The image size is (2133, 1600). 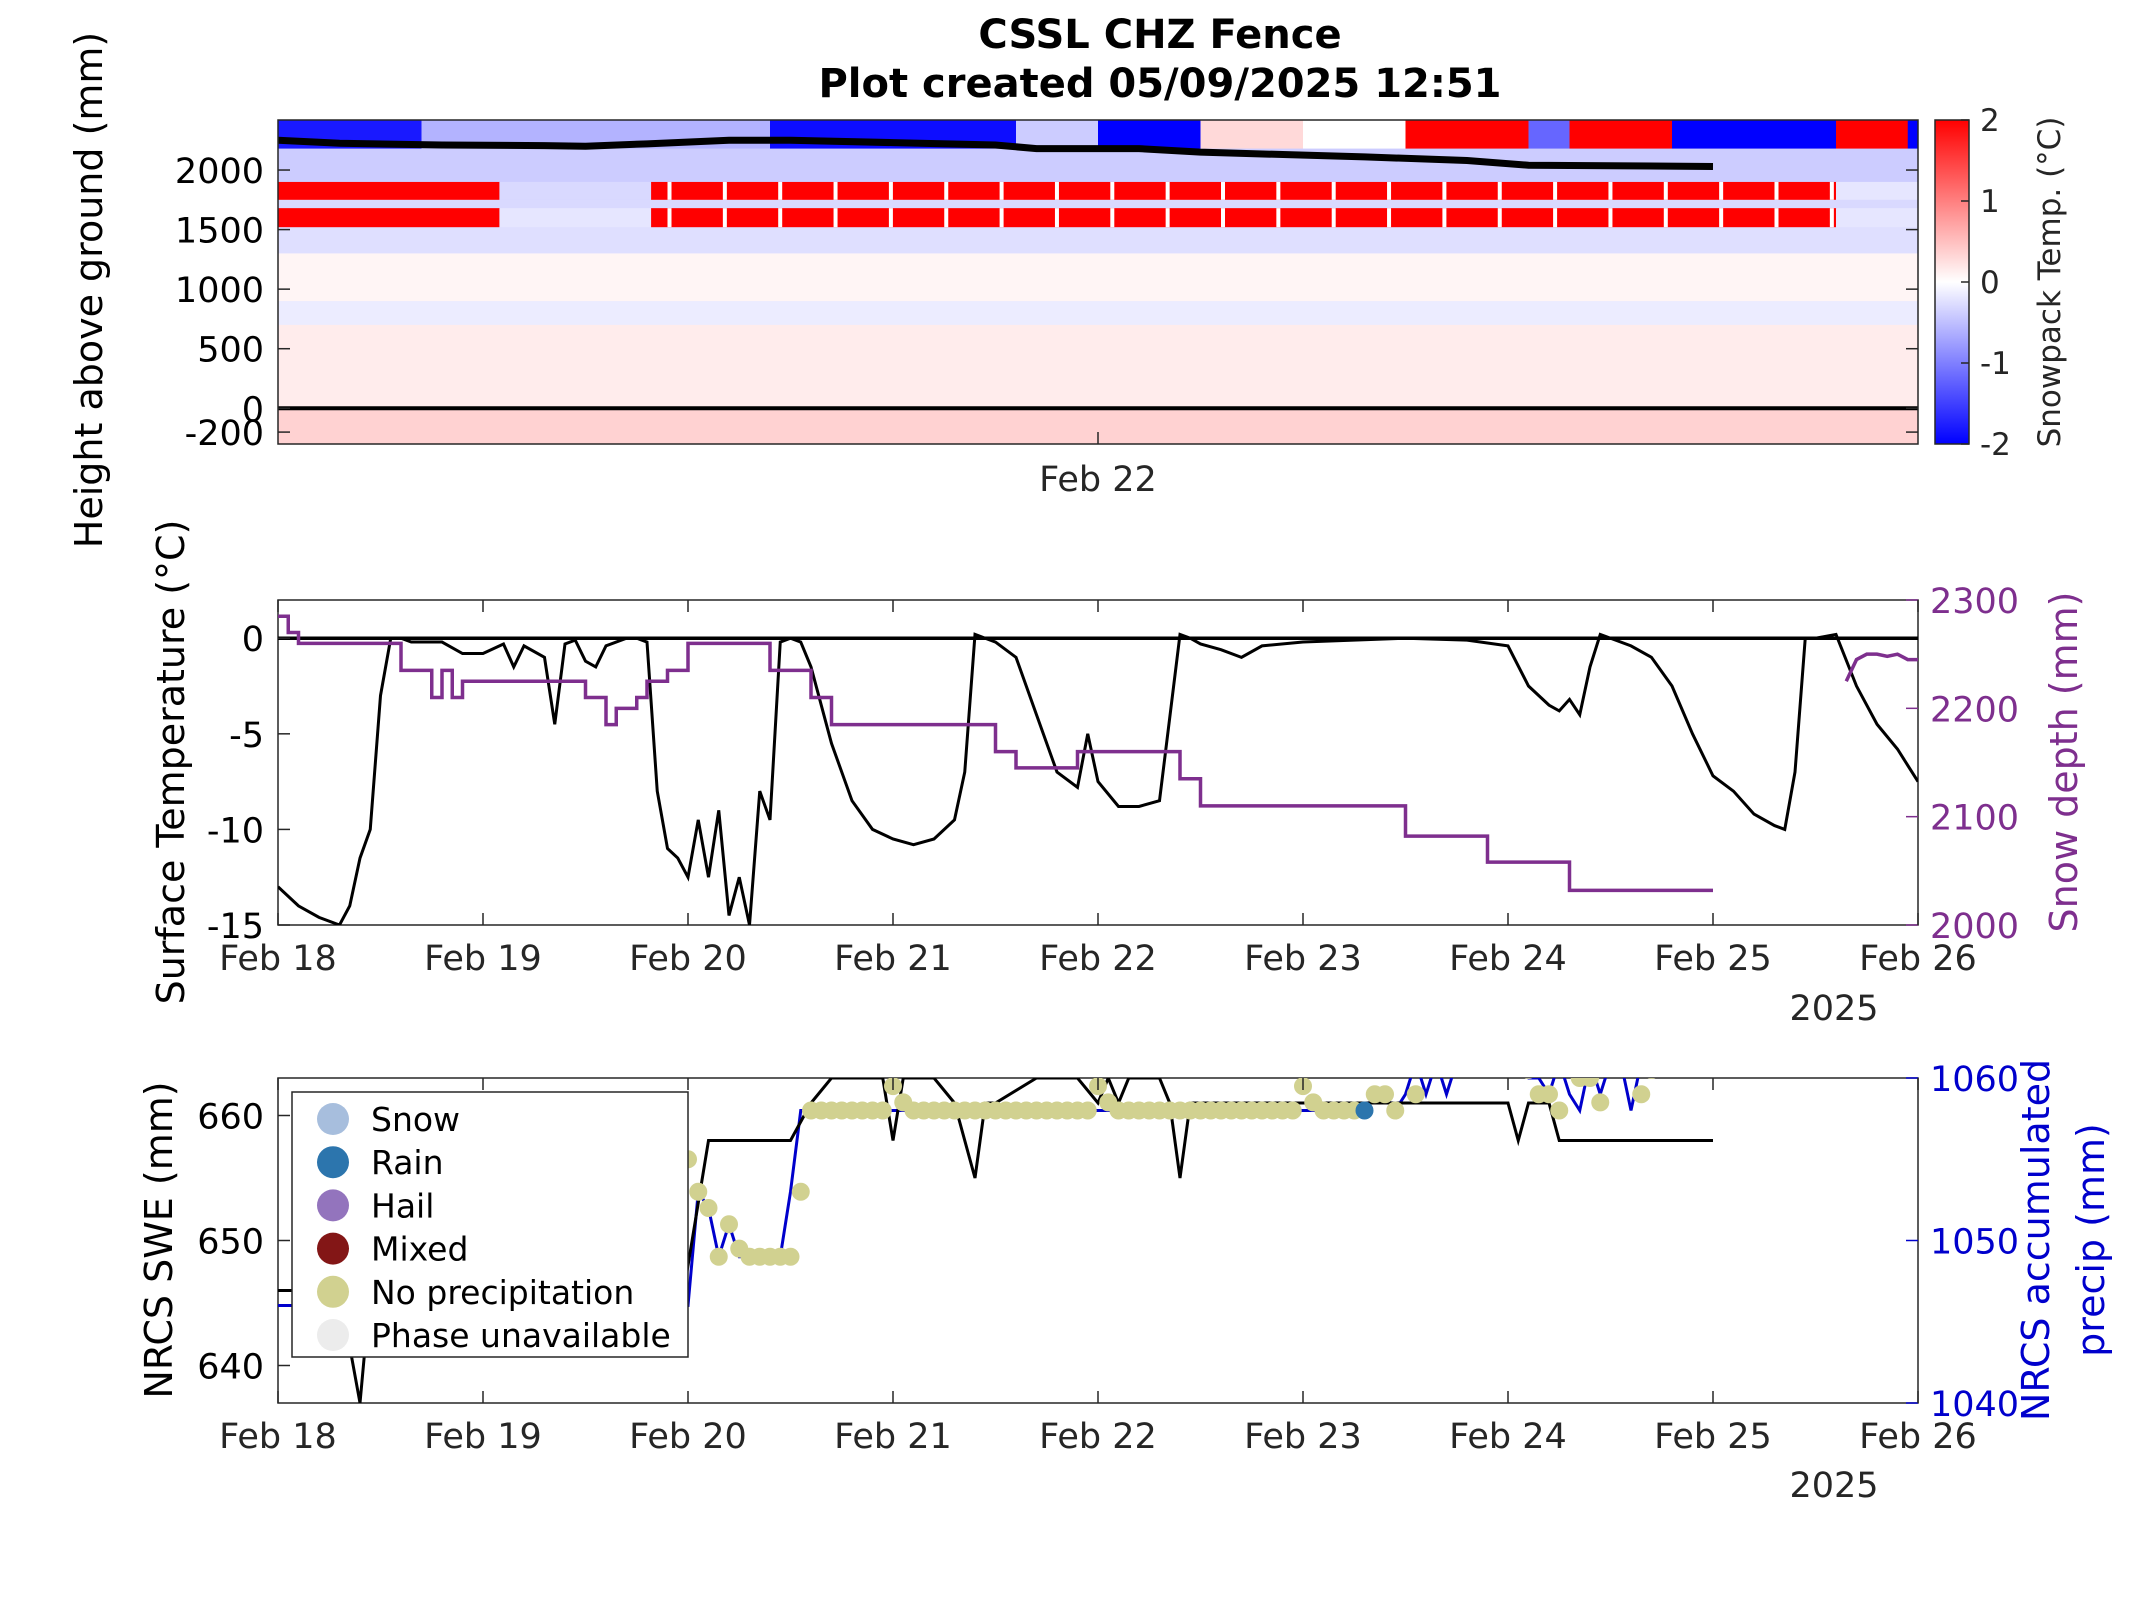 I want to click on temp-ytick-label: -5, so click(x=246, y=736).